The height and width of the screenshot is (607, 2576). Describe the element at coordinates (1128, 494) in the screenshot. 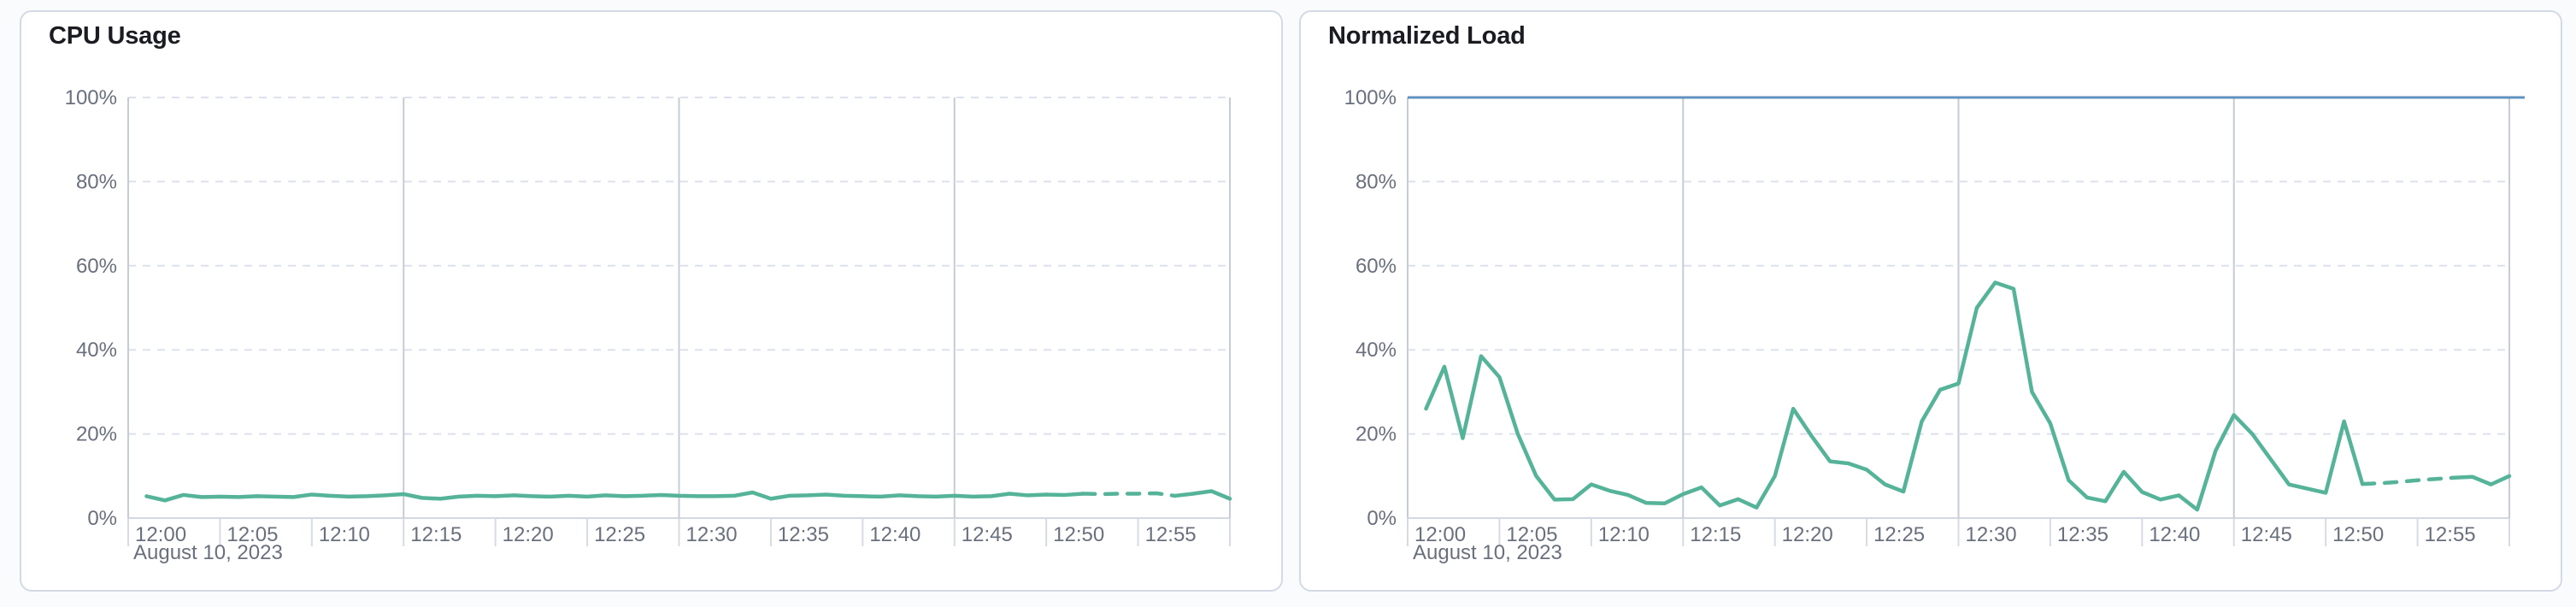

I see `cpu-usage-line-dashed` at that location.